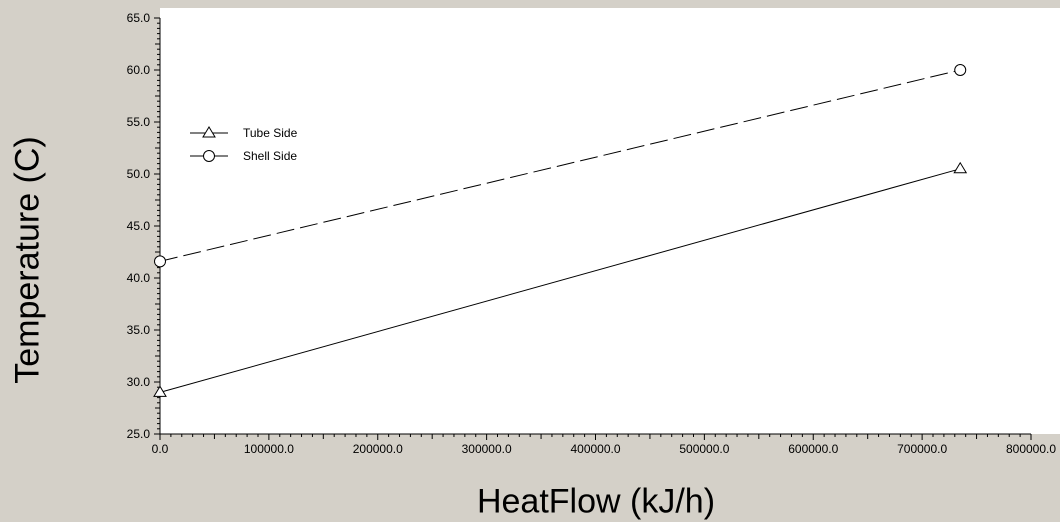 The height and width of the screenshot is (522, 1060). Describe the element at coordinates (209, 156) in the screenshot. I see `legend-marker-shell-side` at that location.